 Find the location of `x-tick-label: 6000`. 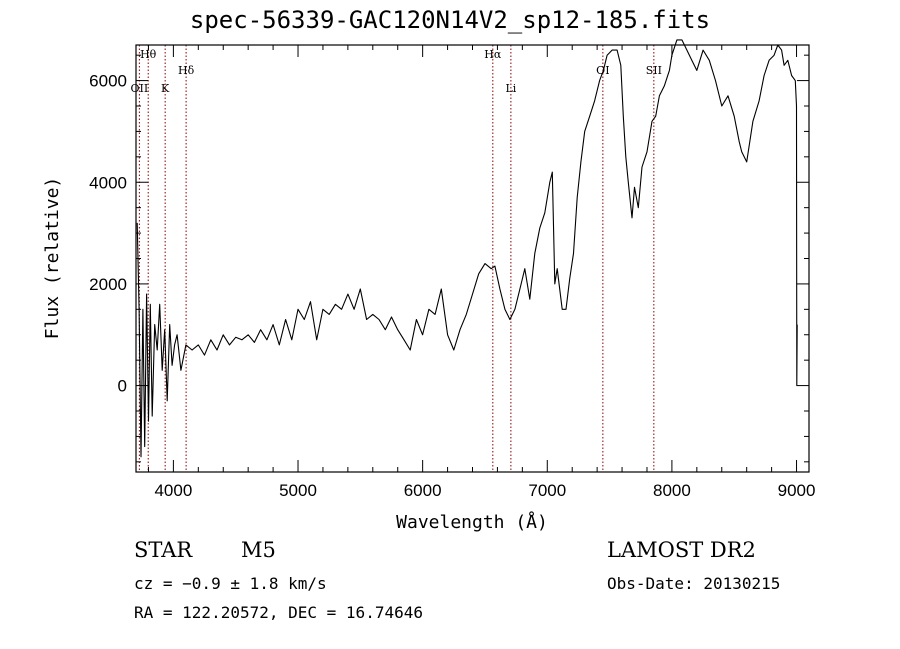

x-tick-label: 6000 is located at coordinates (423, 490).